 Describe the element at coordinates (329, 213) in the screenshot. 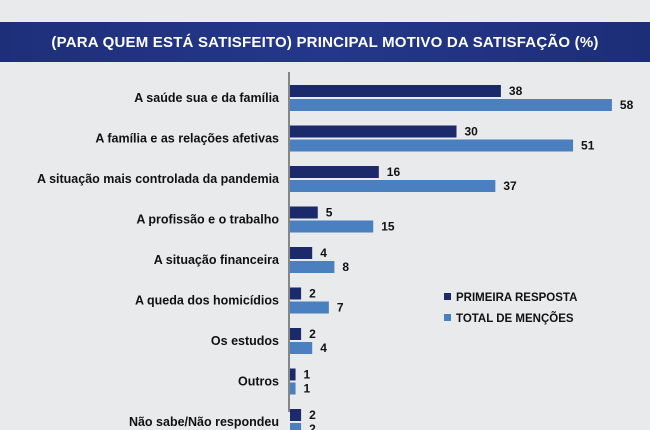

I see `value-label-primeira-resposta: 5` at that location.